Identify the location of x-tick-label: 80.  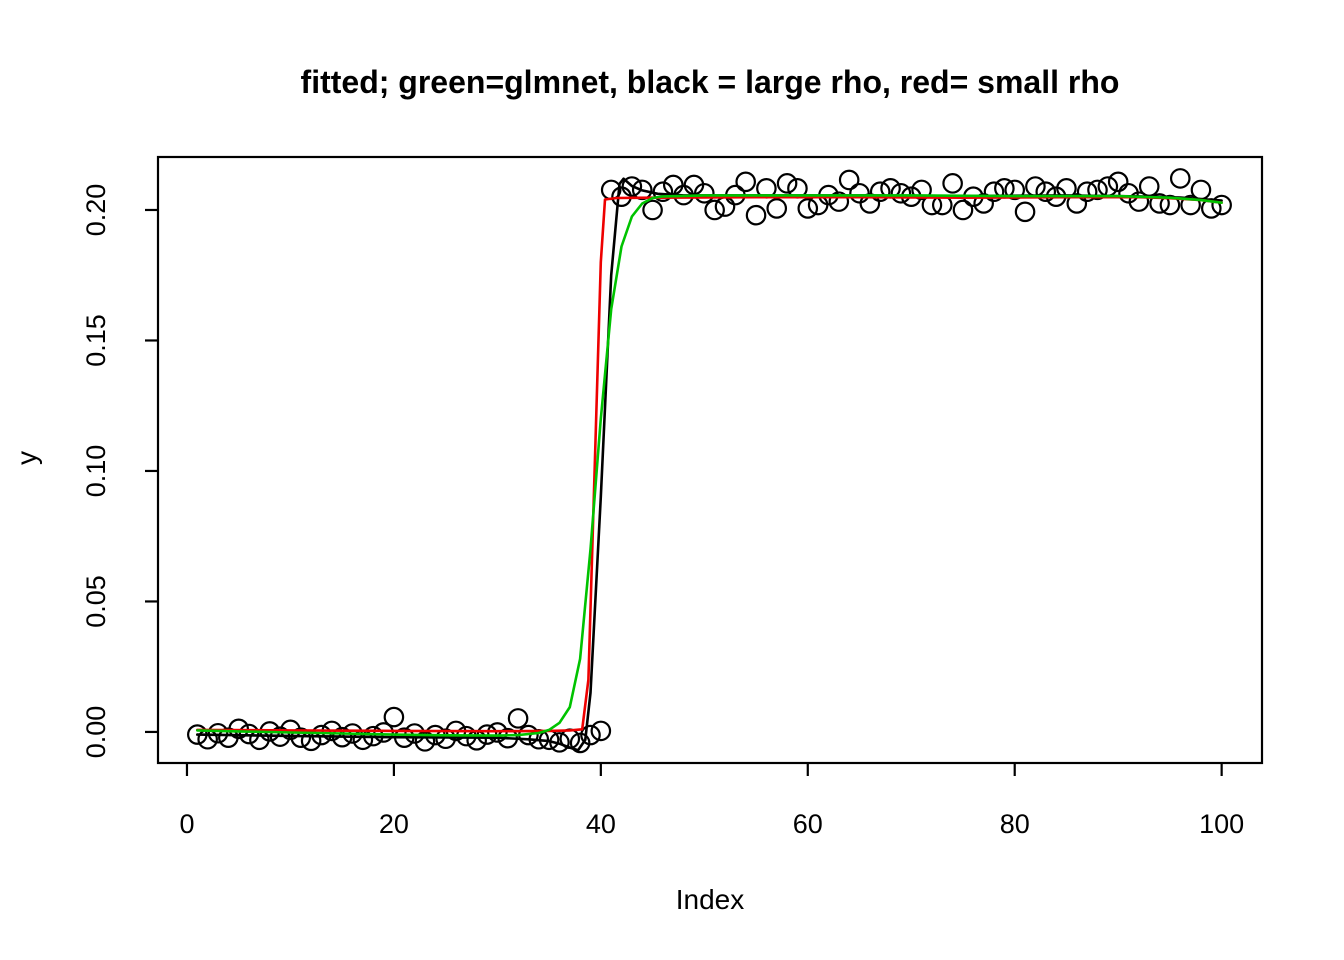
(1015, 824).